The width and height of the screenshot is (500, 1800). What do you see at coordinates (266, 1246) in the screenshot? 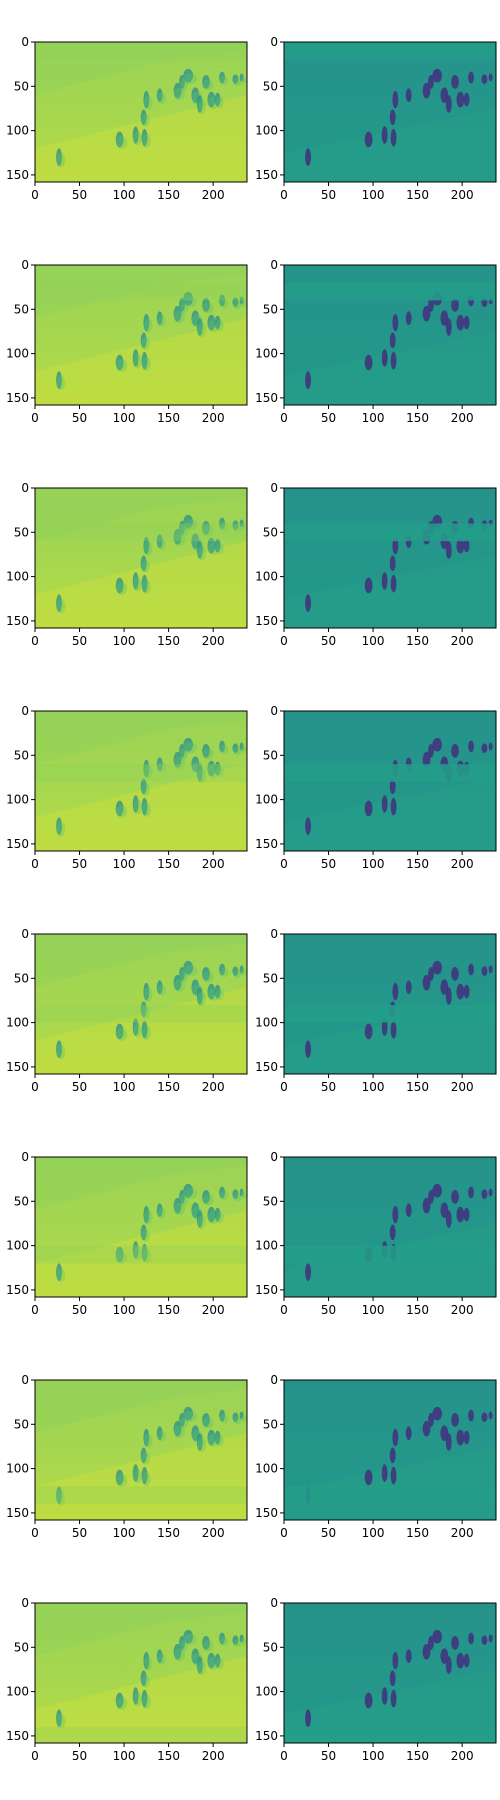
I see `y-tick-label: 100` at bounding box center [266, 1246].